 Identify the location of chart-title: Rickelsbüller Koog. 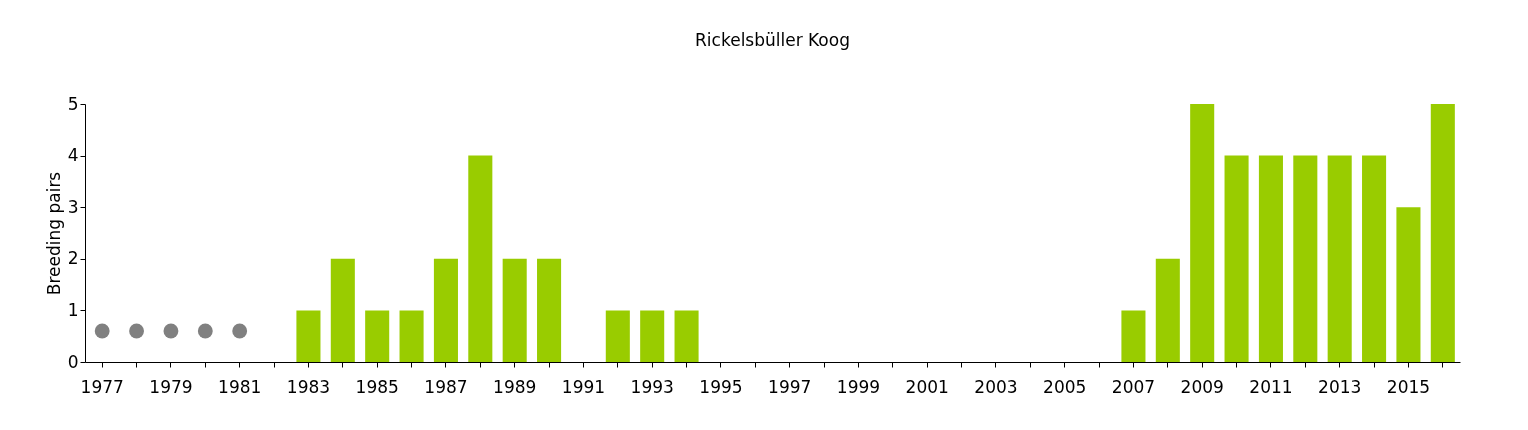
(772, 40).